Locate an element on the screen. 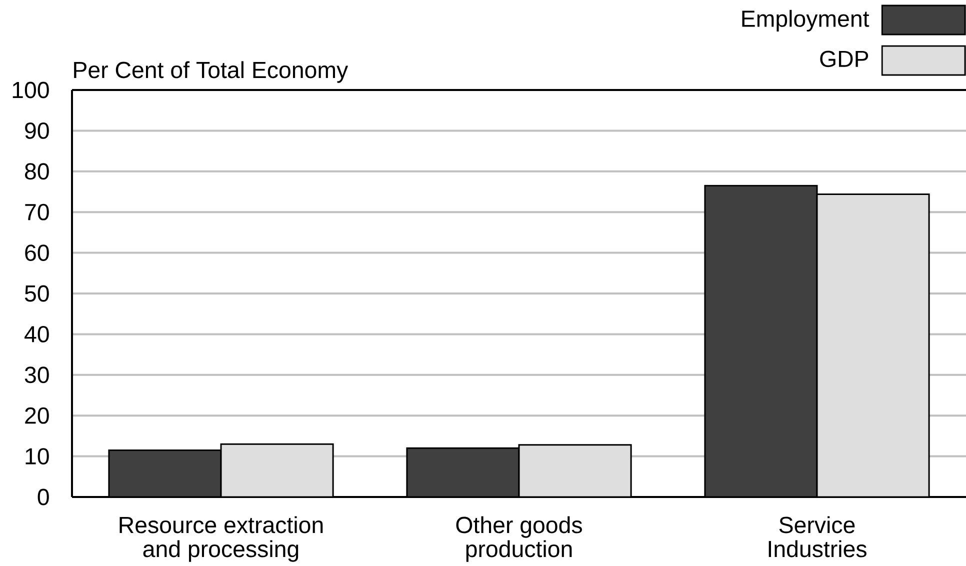 Image resolution: width=966 pixels, height=566 pixels. y-tick-label: 30 is located at coordinates (36, 375).